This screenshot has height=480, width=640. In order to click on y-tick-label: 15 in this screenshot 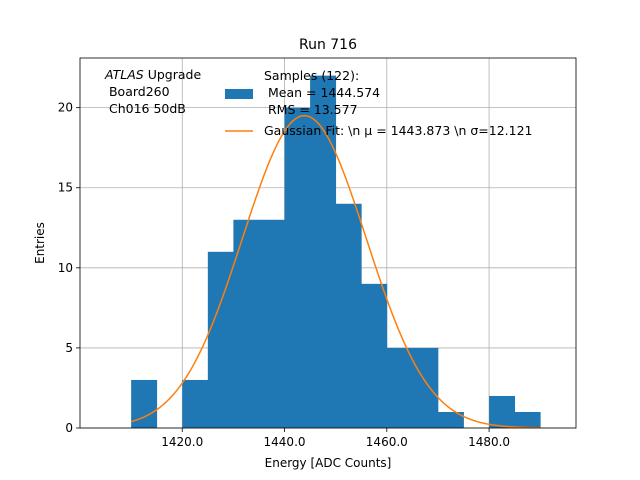, I will do `click(65, 188)`.